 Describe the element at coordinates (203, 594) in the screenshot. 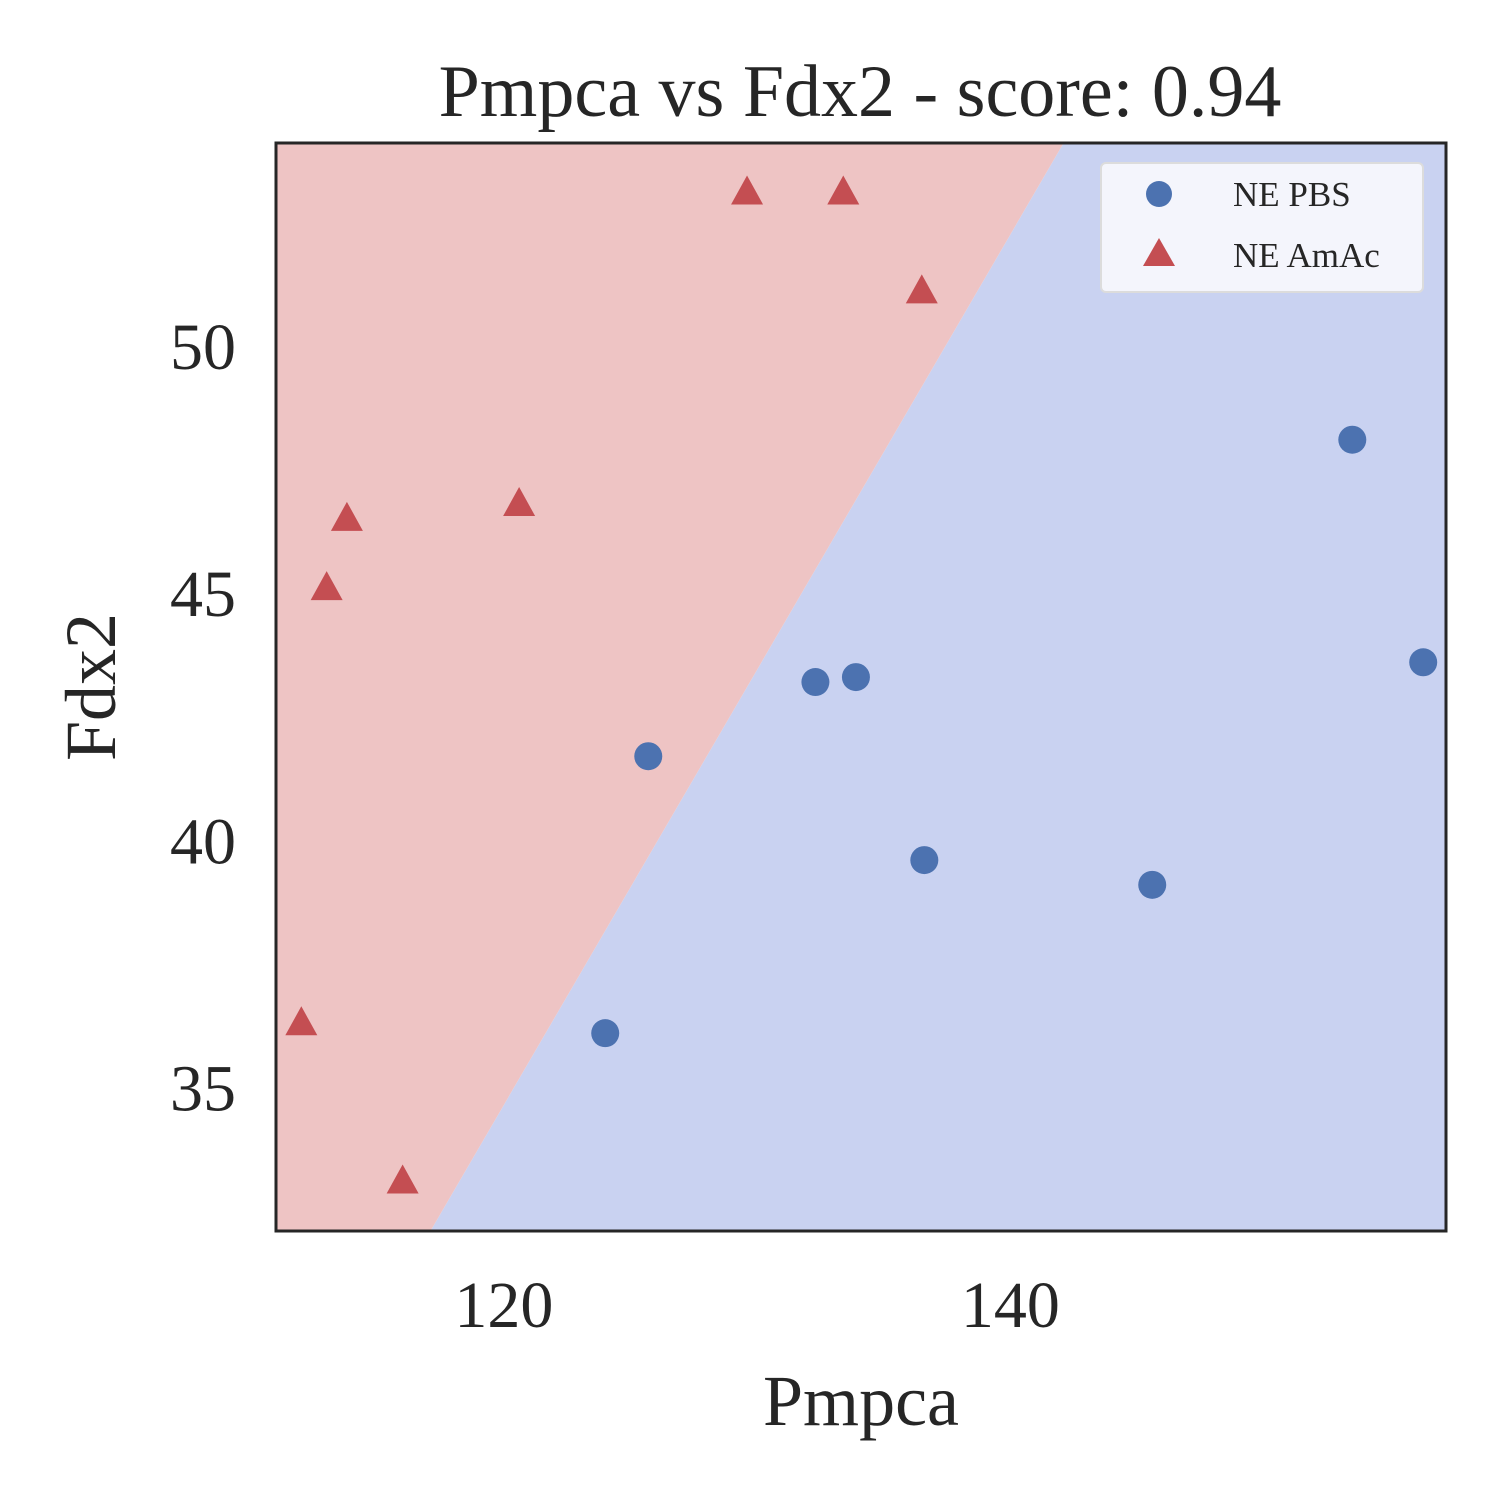

I see `y-tick-label: 45` at that location.